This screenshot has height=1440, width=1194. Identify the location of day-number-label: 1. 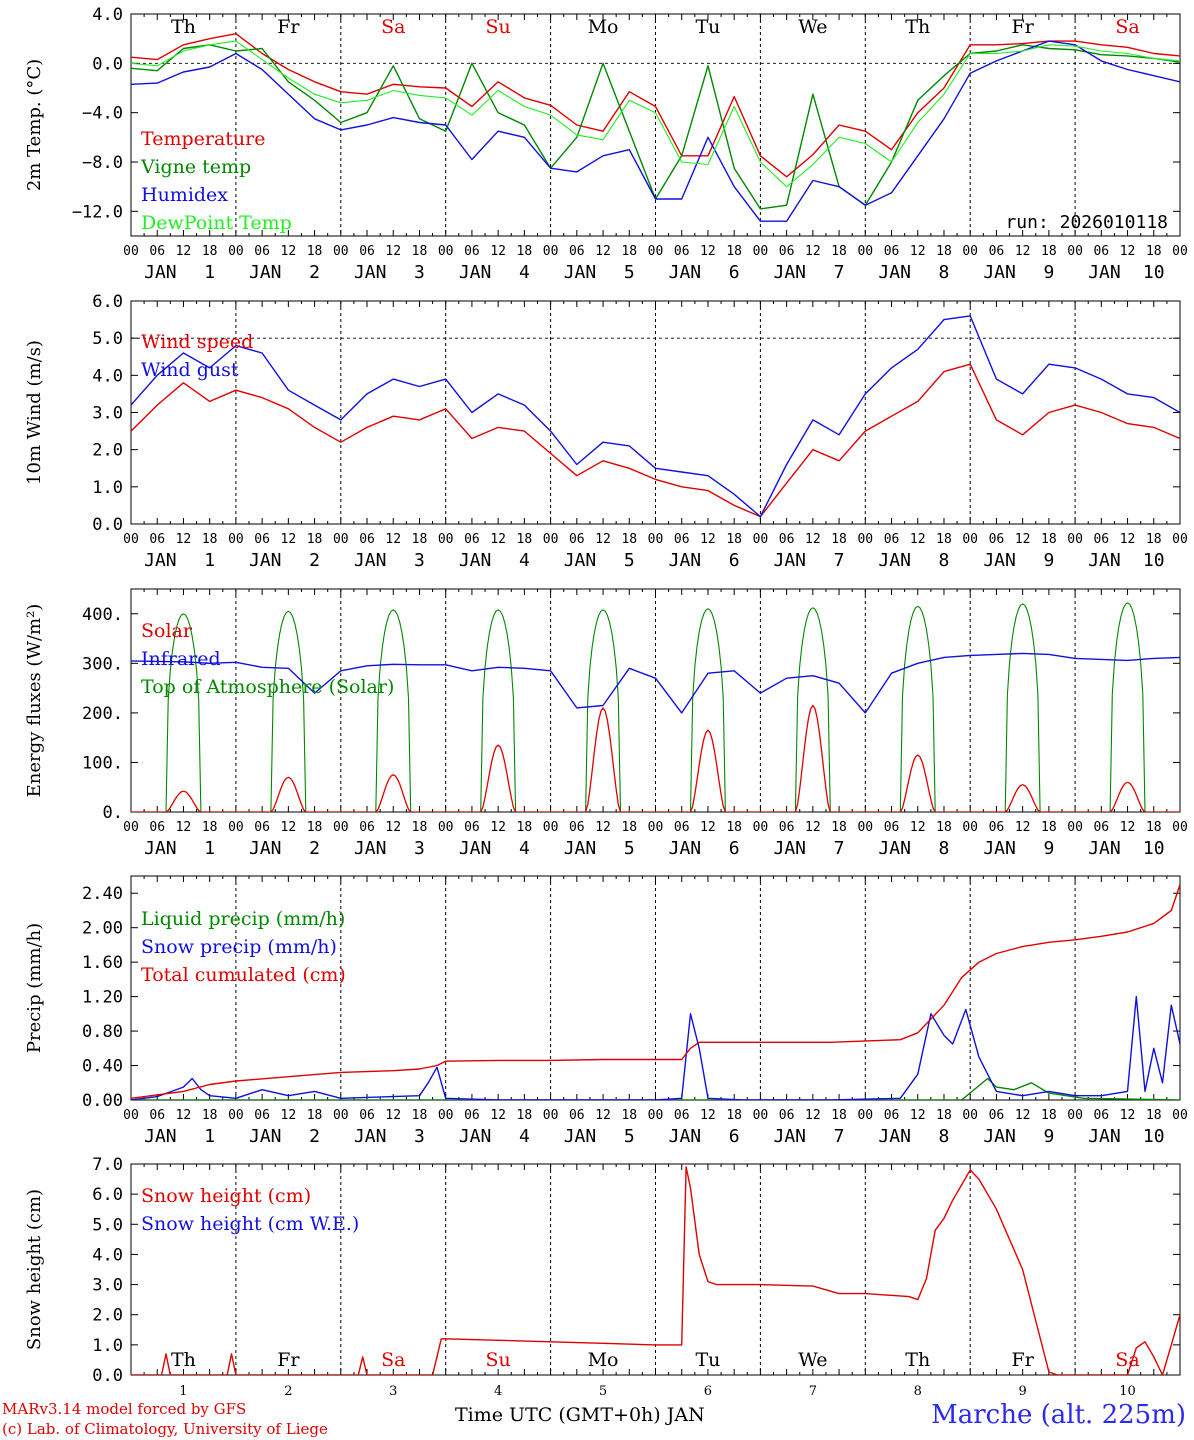
(183, 1391).